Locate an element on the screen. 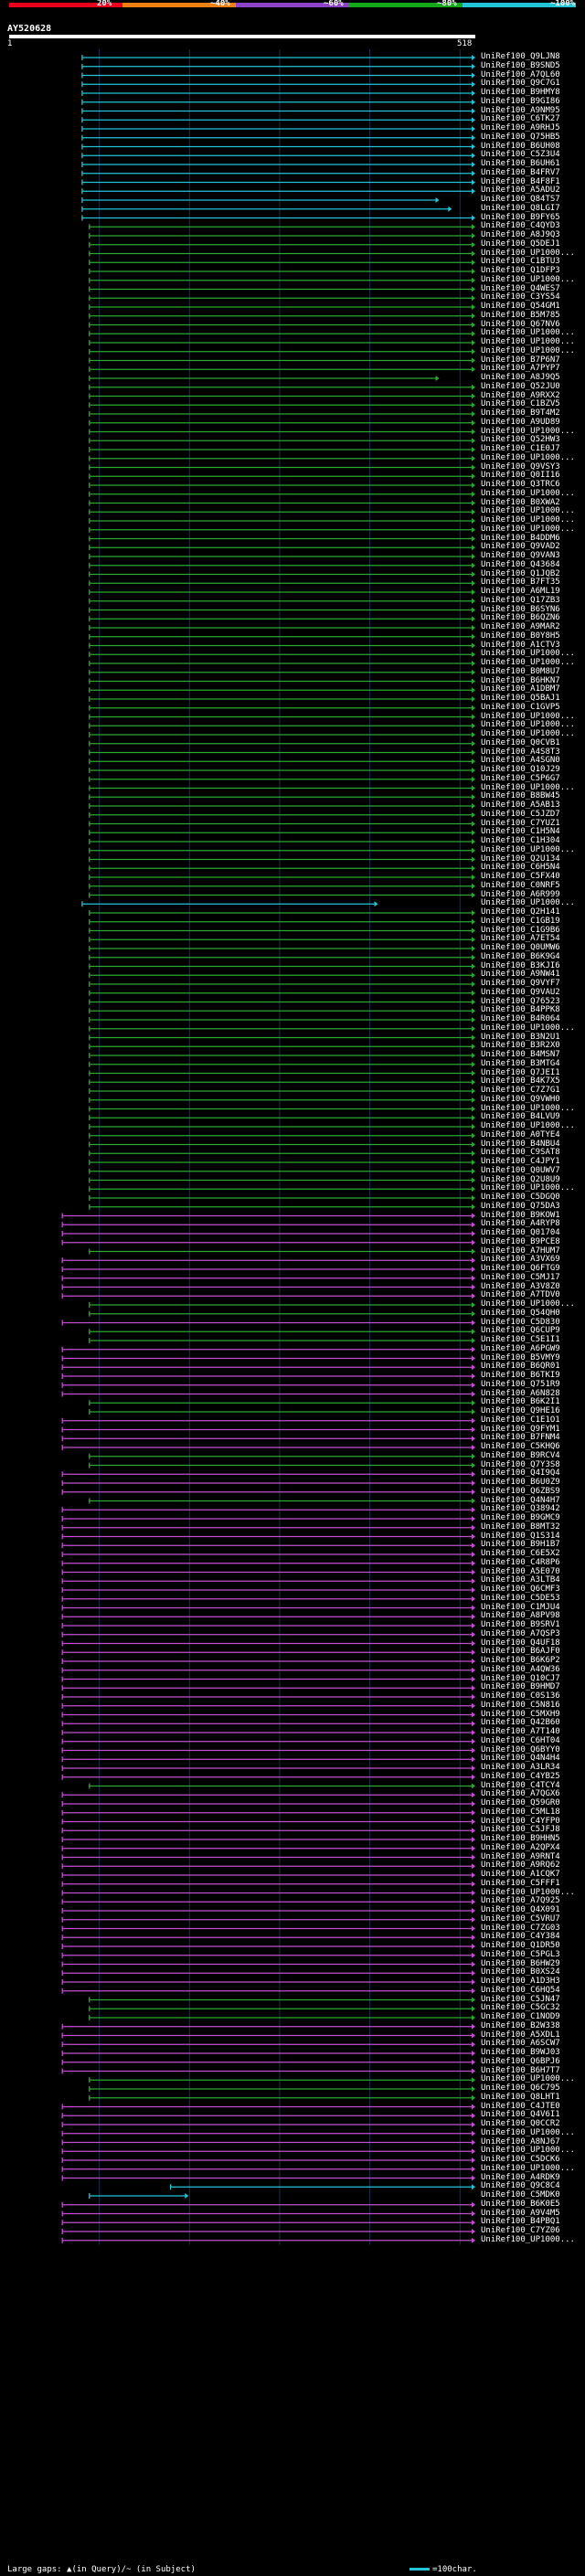 The width and height of the screenshot is (585, 2576). hit-label: UniRef100_B7P6N7 is located at coordinates (520, 360).